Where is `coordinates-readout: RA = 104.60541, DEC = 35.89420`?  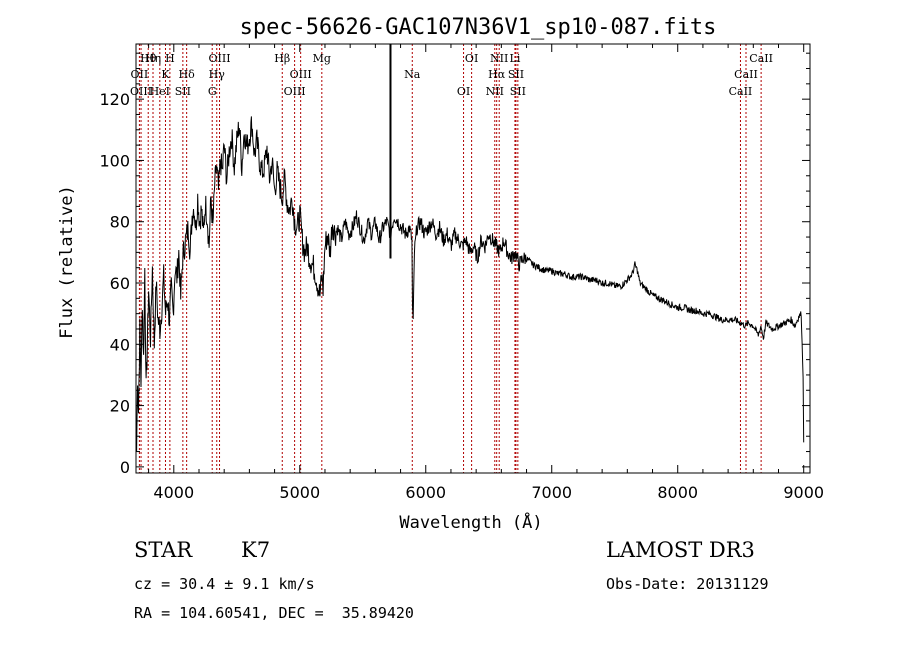 coordinates-readout: RA = 104.60541, DEC = 35.89420 is located at coordinates (274, 613).